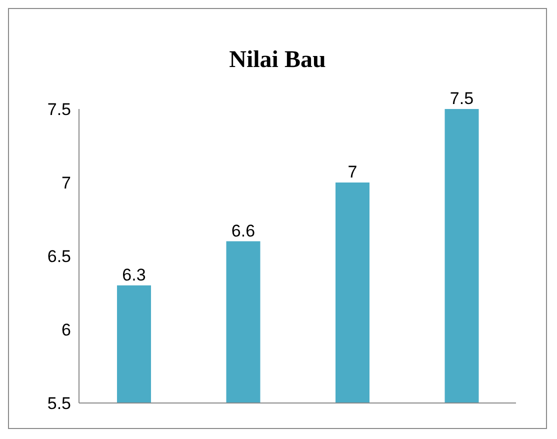 The width and height of the screenshot is (557, 439). Describe the element at coordinates (59, 110) in the screenshot. I see `y-tick-label: 7.5` at that location.